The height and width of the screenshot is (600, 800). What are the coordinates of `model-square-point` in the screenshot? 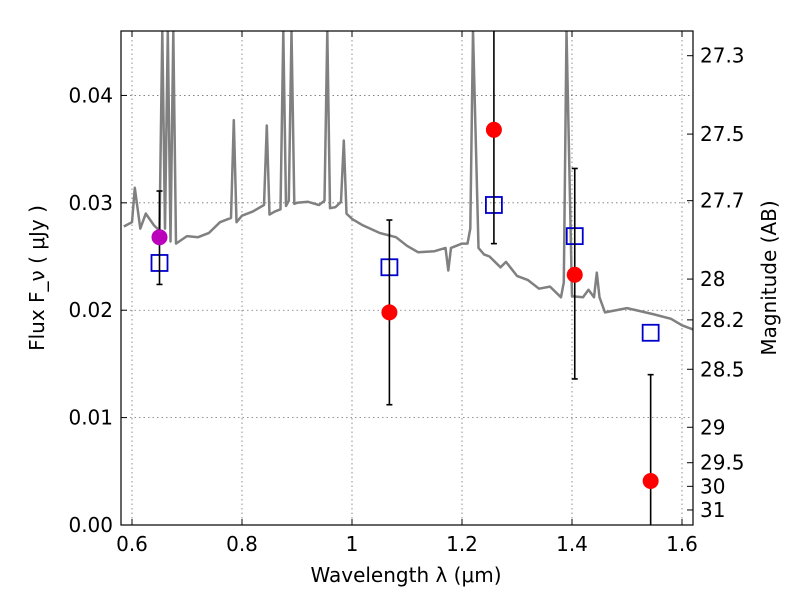 It's located at (650, 332).